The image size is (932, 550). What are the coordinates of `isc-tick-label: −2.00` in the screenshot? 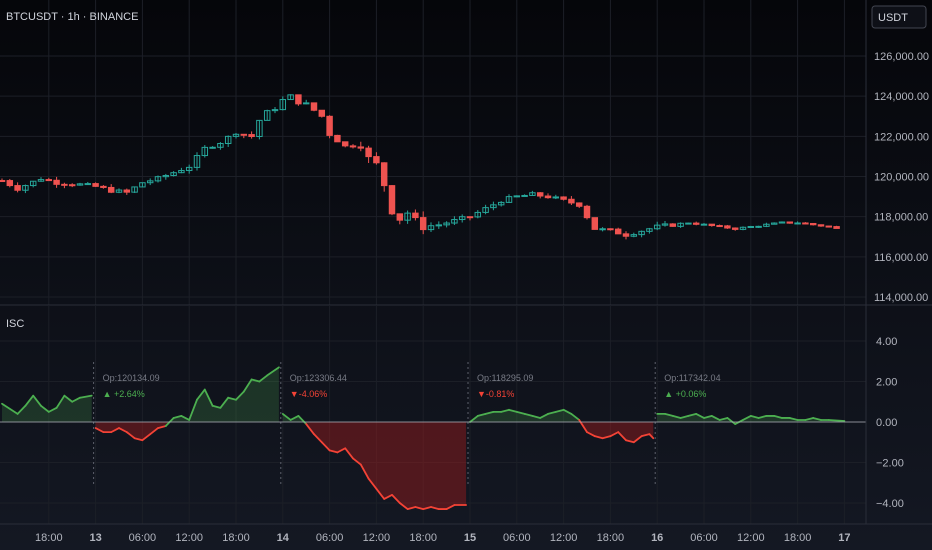 It's located at (890, 464).